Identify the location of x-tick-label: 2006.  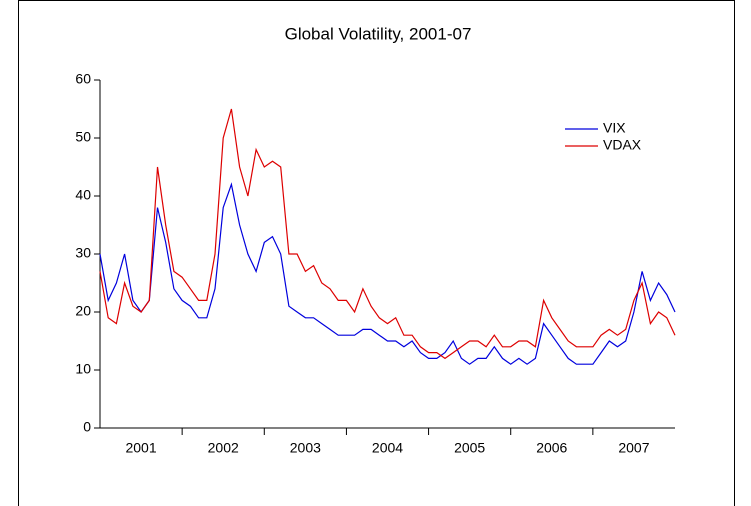
(551, 448).